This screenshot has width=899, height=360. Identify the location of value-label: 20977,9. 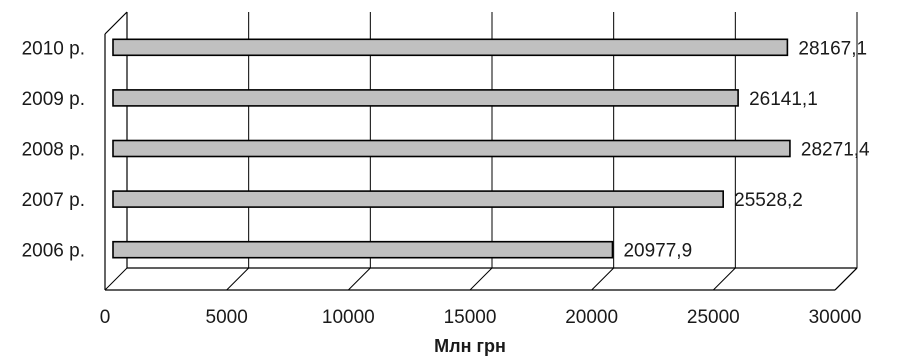
(657, 251).